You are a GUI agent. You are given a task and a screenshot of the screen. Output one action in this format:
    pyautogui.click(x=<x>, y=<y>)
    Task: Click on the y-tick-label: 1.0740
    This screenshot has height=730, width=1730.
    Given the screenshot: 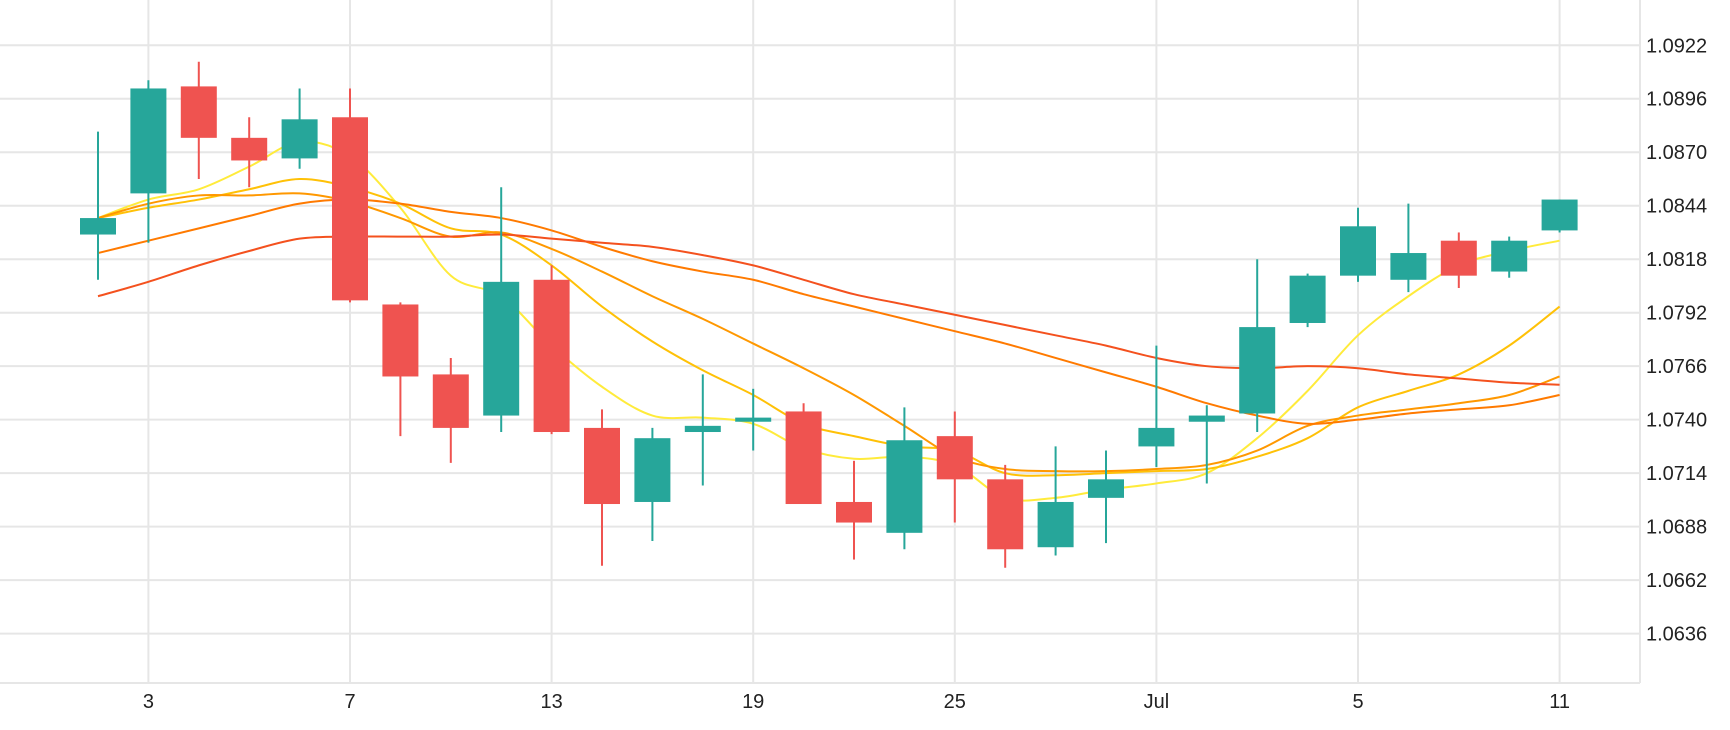 What is the action you would take?
    pyautogui.click(x=1676, y=421)
    